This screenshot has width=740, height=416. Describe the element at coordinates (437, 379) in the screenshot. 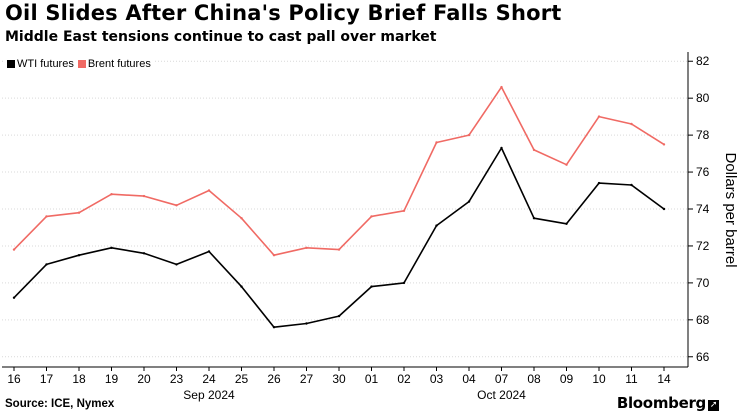

I see `x-tick-label: 03` at that location.